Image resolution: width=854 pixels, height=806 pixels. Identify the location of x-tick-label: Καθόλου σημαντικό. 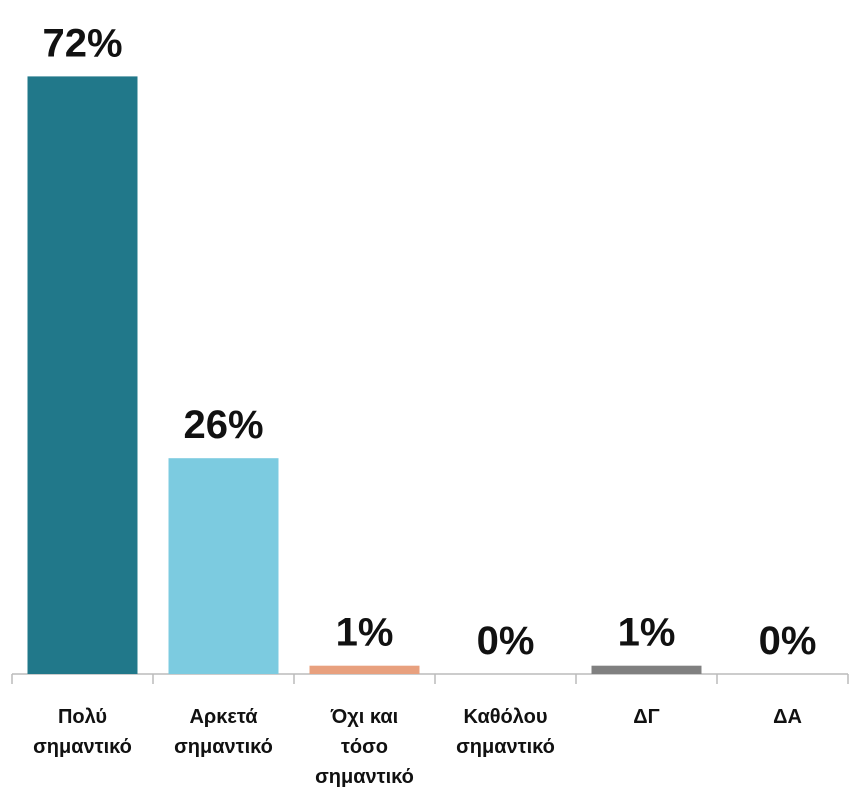
(505, 732).